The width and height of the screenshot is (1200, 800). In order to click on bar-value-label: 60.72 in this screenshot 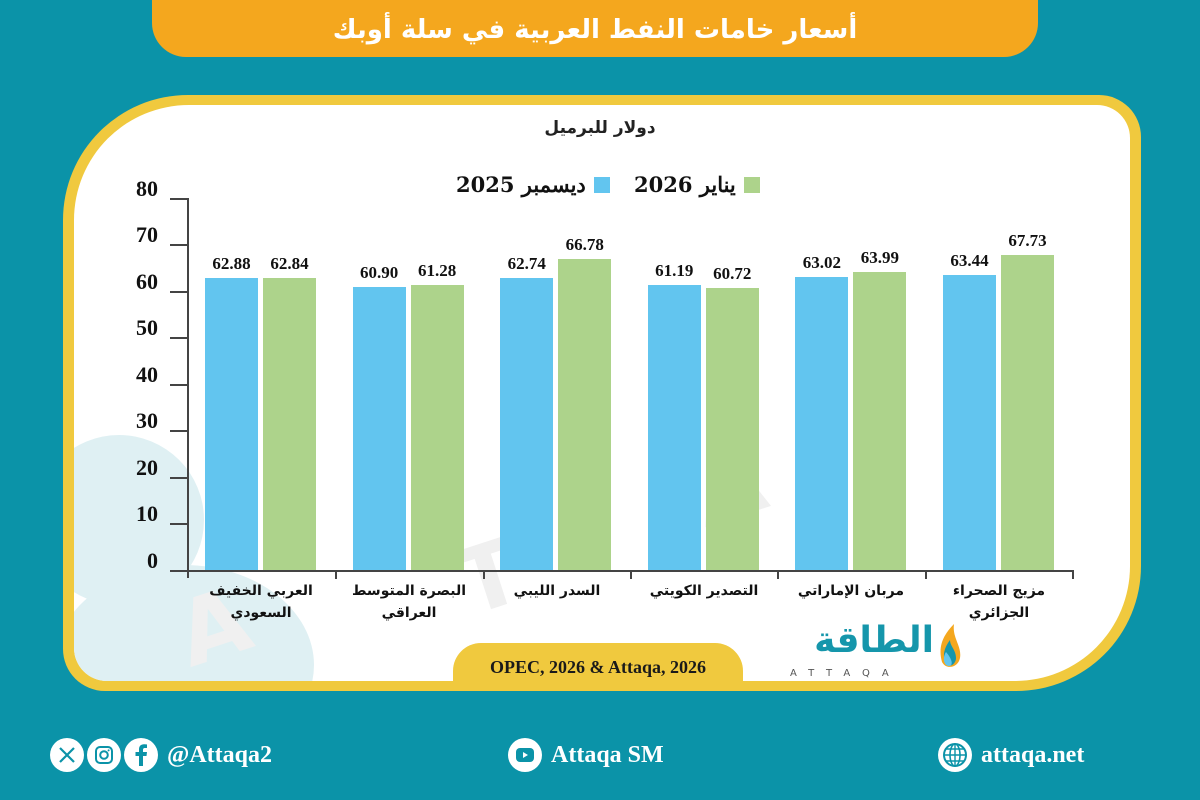, I will do `click(732, 273)`.